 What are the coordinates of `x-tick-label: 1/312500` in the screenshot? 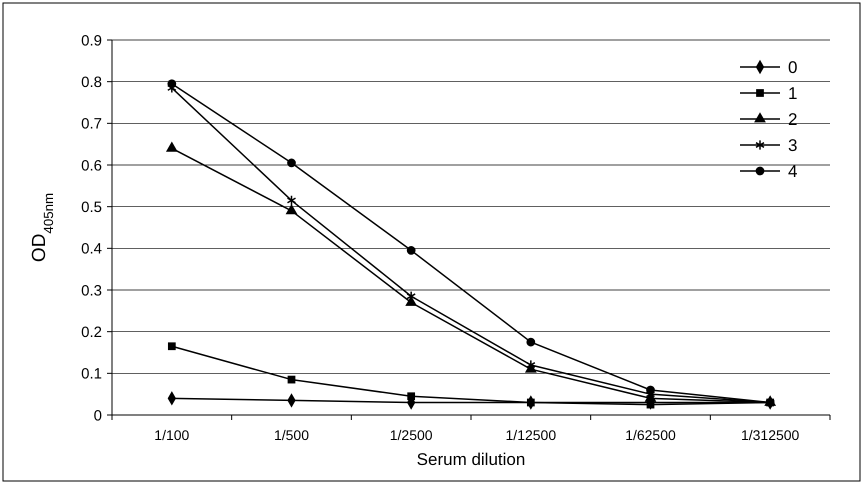 It's located at (770, 435).